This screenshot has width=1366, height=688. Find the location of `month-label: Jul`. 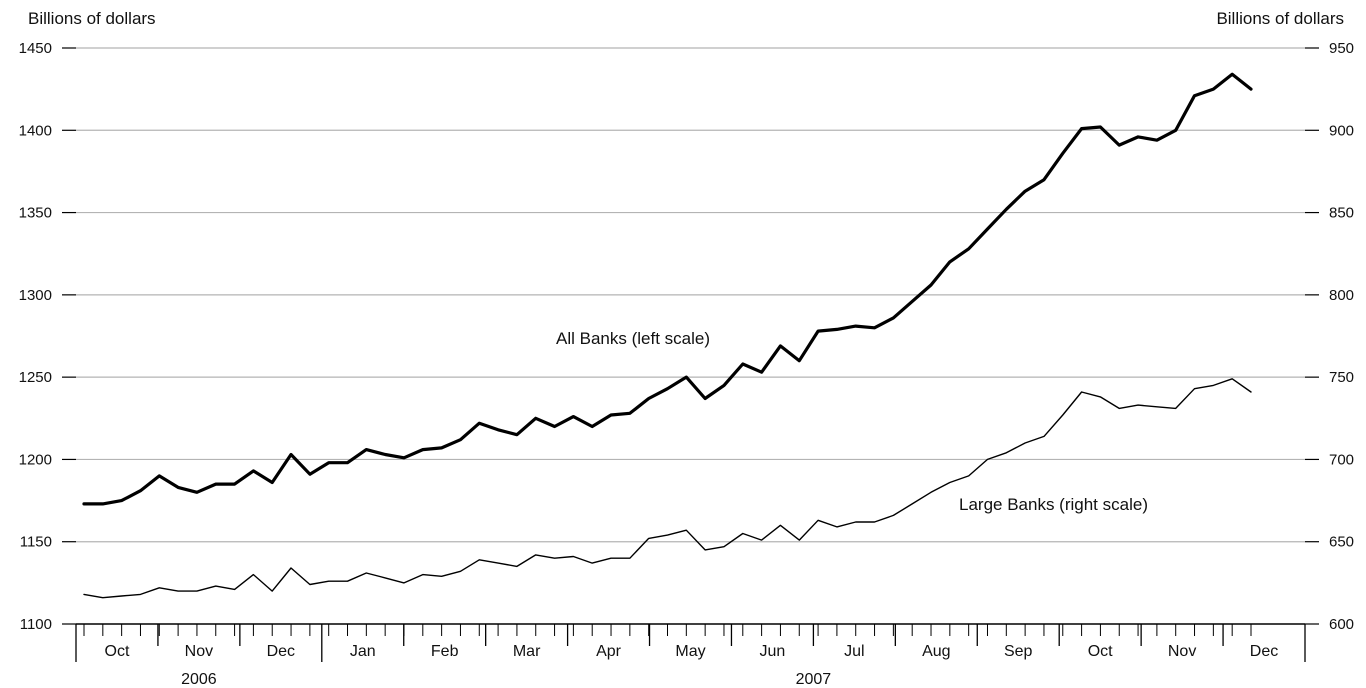

month-label: Jul is located at coordinates (854, 651).